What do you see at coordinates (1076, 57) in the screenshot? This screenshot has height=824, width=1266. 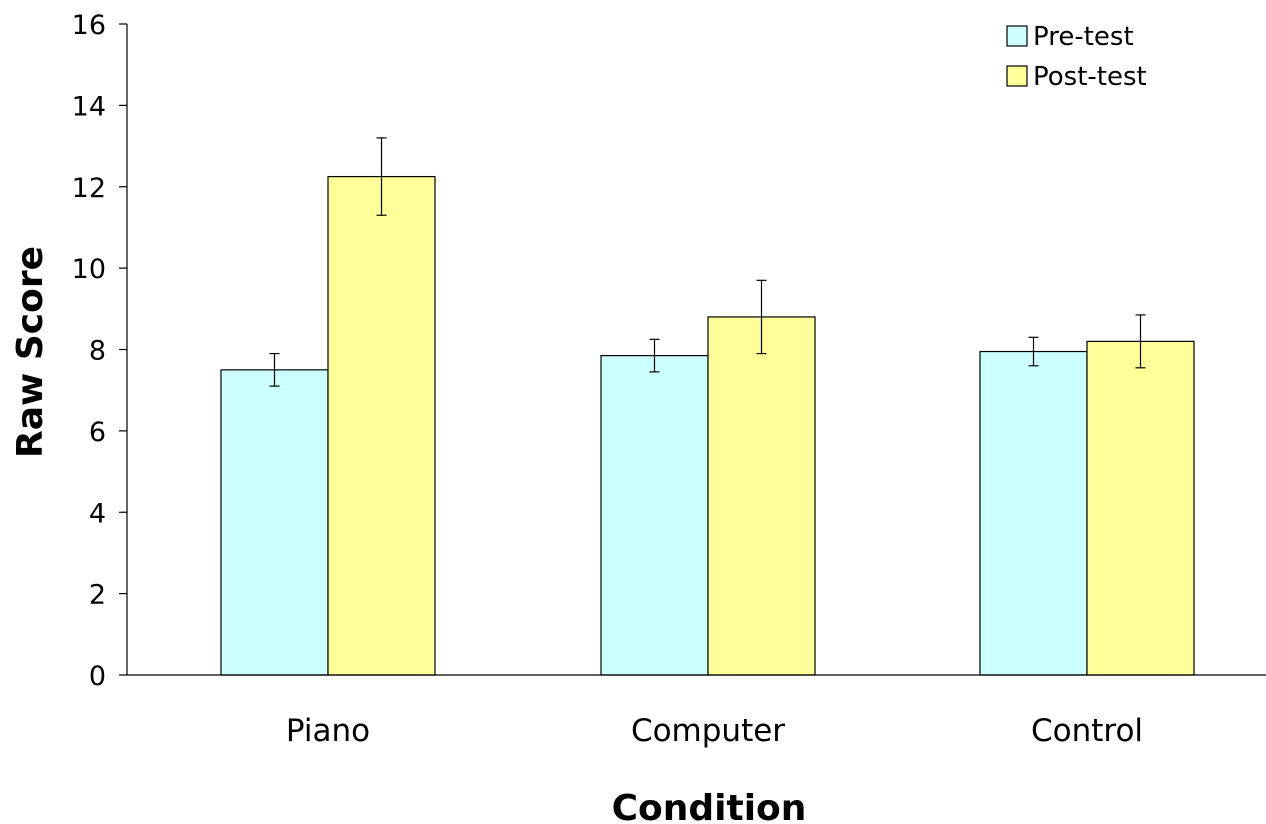 I see `legend: Pre-test Post-test` at bounding box center [1076, 57].